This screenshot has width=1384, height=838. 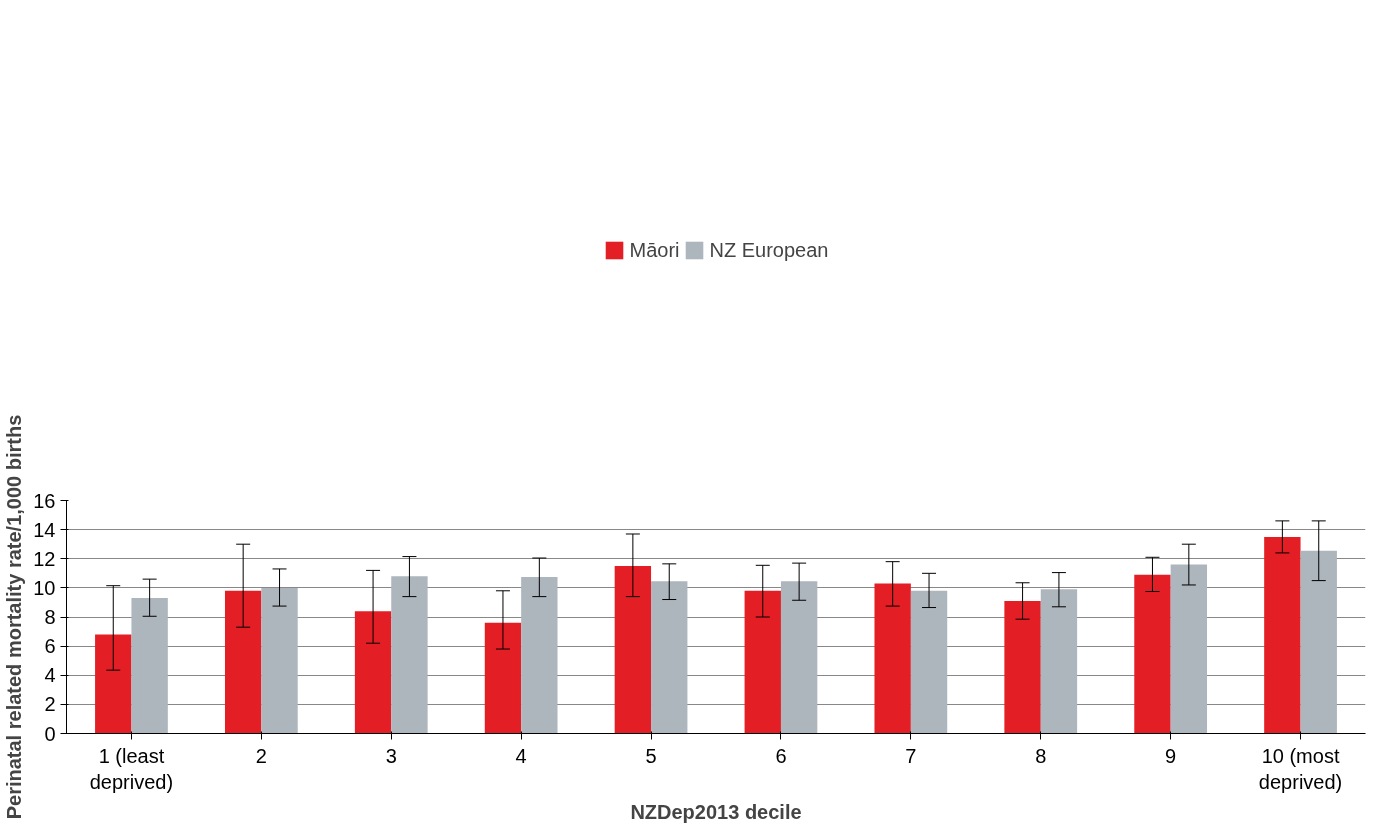 I want to click on y-tick-label: 4, so click(x=50, y=675).